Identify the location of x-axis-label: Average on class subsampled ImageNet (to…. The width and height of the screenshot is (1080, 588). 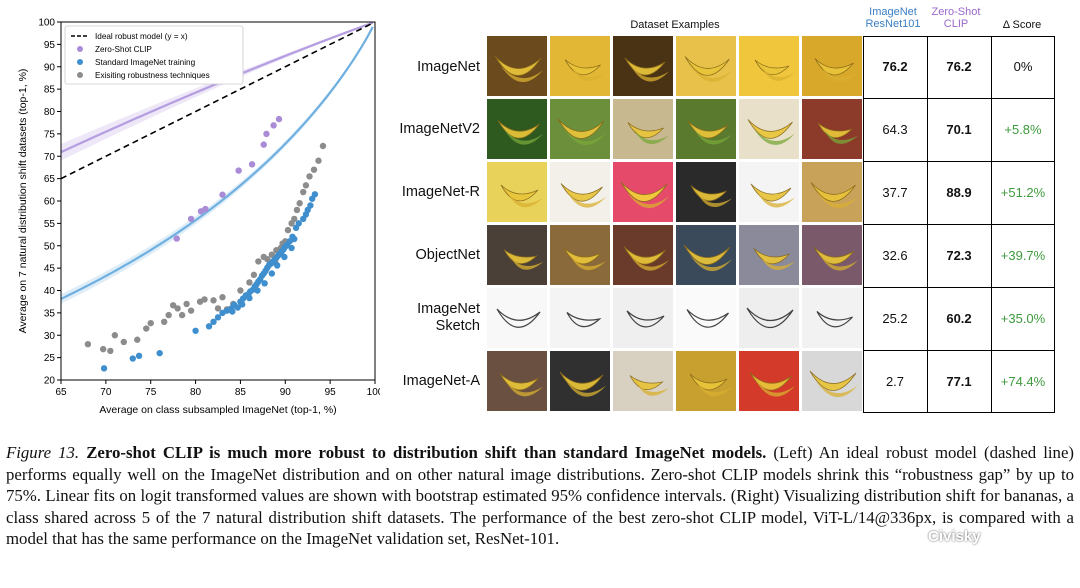
(217, 410).